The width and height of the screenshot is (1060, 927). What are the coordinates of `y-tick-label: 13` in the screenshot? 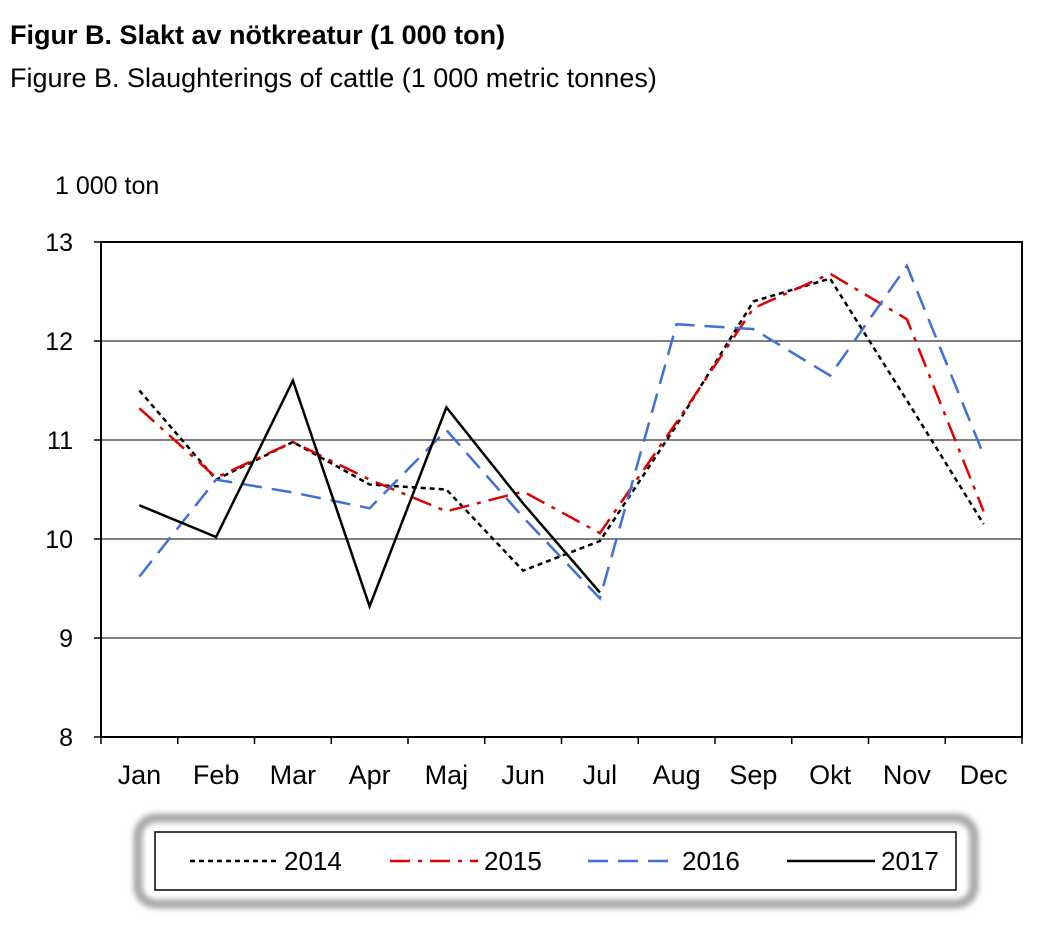 It's located at (59, 243).